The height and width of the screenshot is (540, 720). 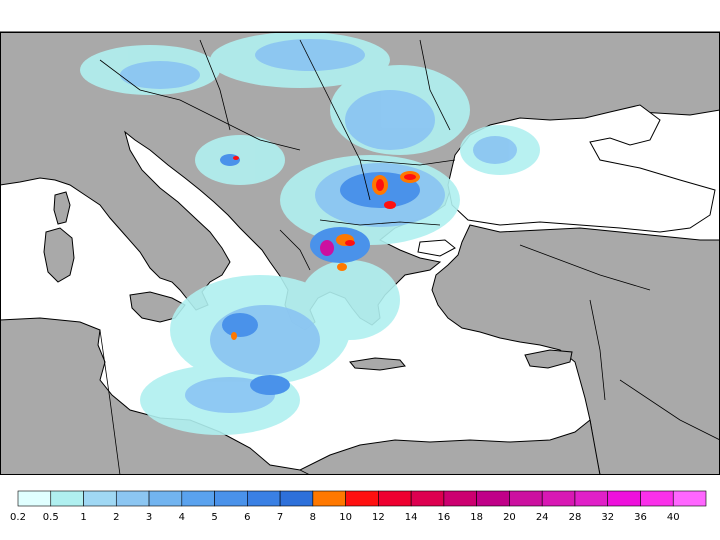 I want to click on precip-intense, so click(x=325, y=248).